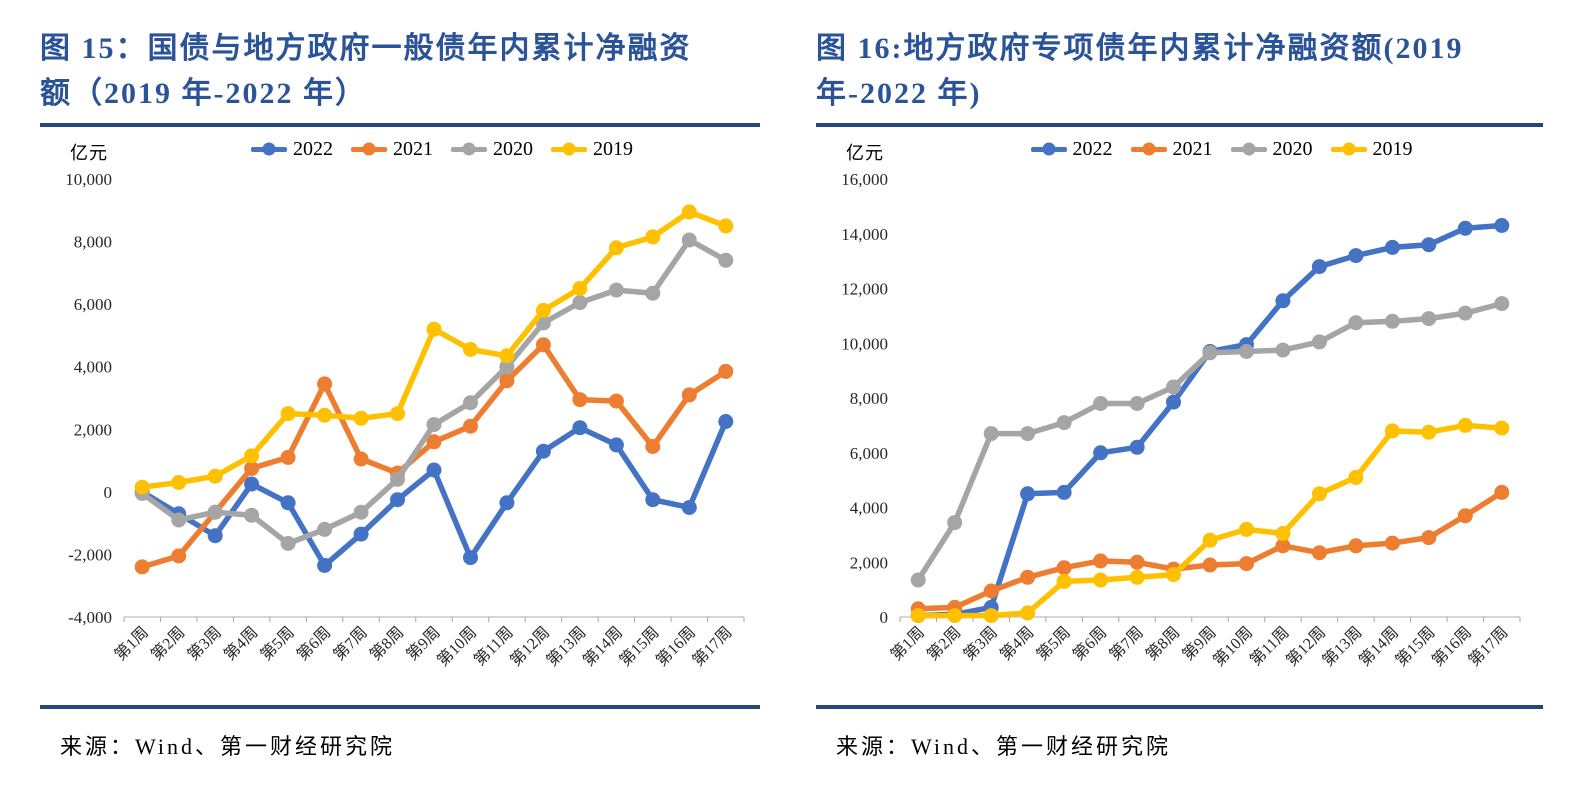 This screenshot has height=794, width=1582. What do you see at coordinates (1392, 247) in the screenshot?
I see `data-point-2022-第14周` at bounding box center [1392, 247].